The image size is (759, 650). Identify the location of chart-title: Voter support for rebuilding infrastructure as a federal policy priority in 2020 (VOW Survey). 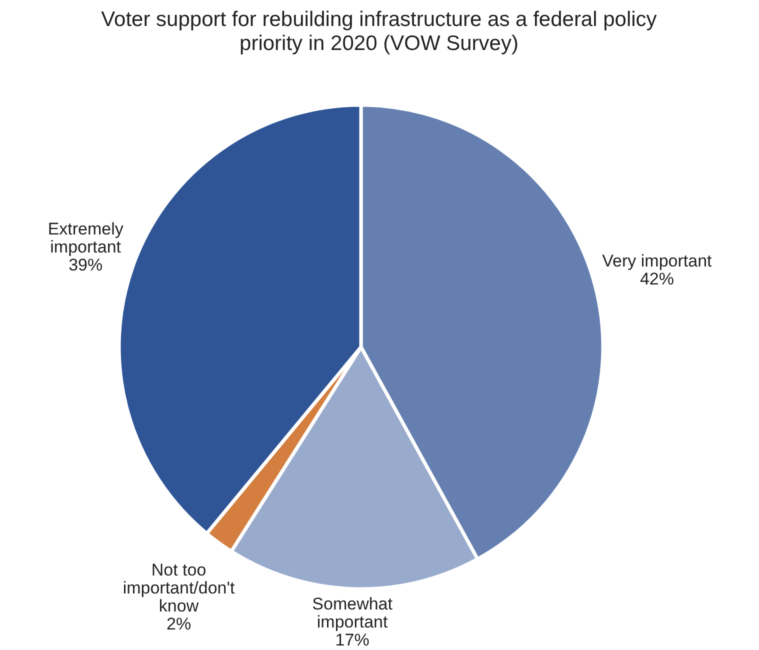
(379, 31).